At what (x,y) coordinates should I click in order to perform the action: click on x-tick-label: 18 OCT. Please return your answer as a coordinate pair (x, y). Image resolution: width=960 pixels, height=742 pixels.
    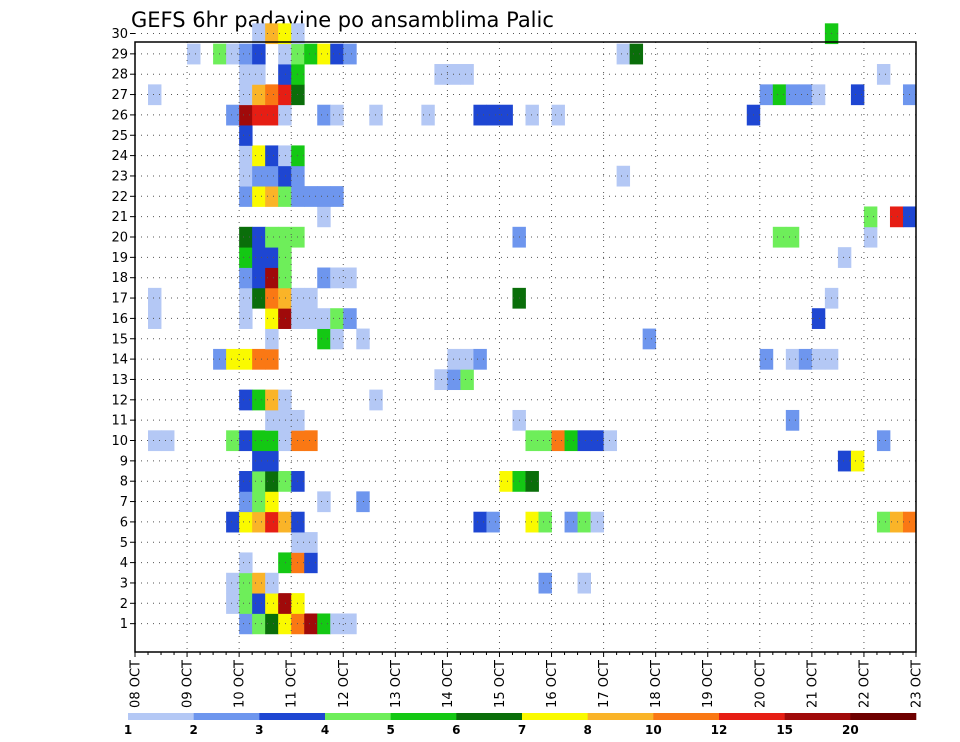
    Looking at the image, I should click on (656, 684).